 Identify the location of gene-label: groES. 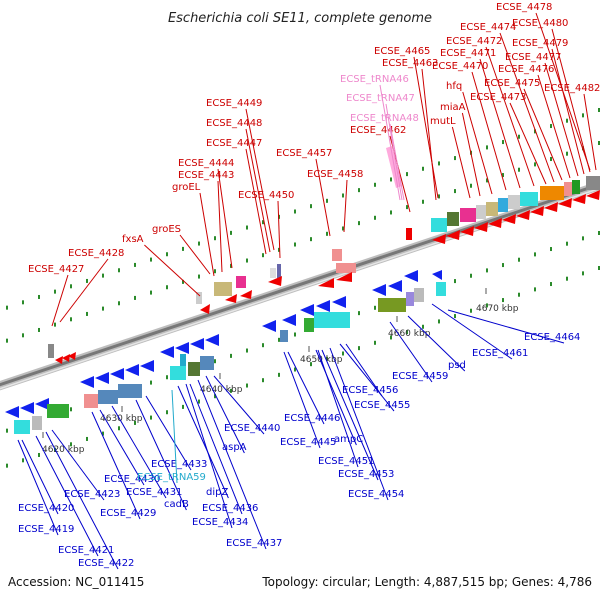
(166, 229).